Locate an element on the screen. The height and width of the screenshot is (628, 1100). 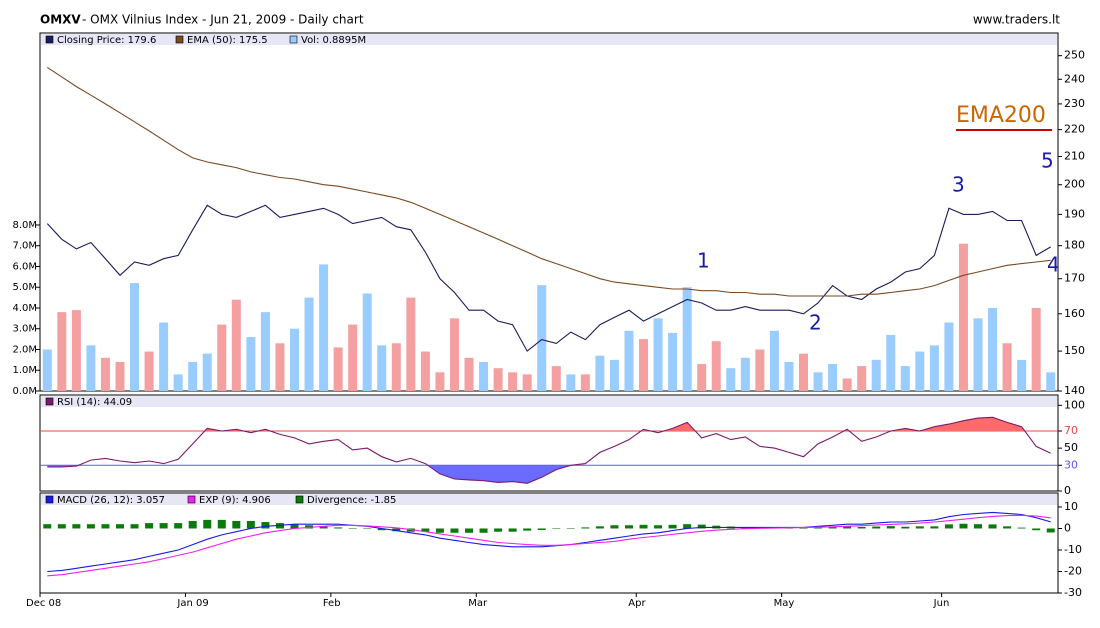
y-tick-label: 140 is located at coordinates (1074, 390).